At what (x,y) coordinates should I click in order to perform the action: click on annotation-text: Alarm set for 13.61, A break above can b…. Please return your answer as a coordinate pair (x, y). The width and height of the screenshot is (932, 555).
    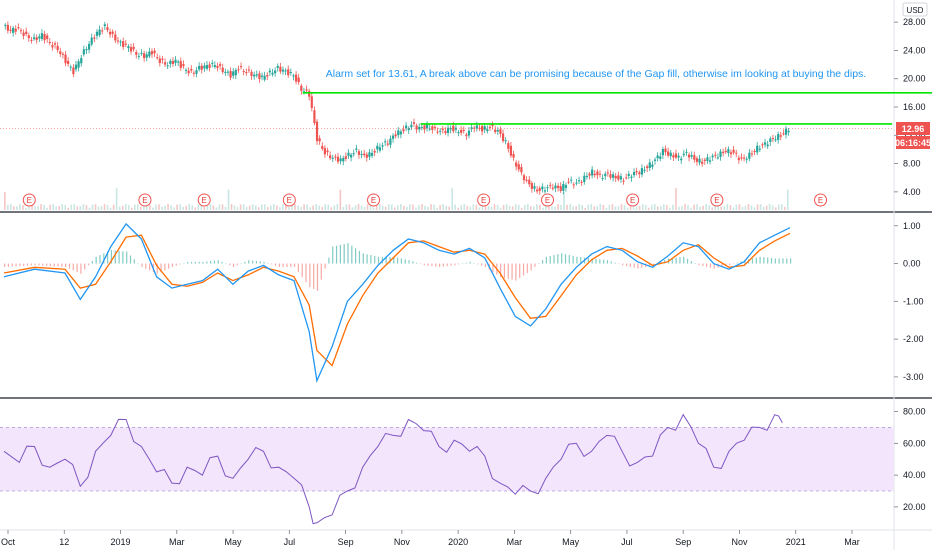
    Looking at the image, I should click on (596, 74).